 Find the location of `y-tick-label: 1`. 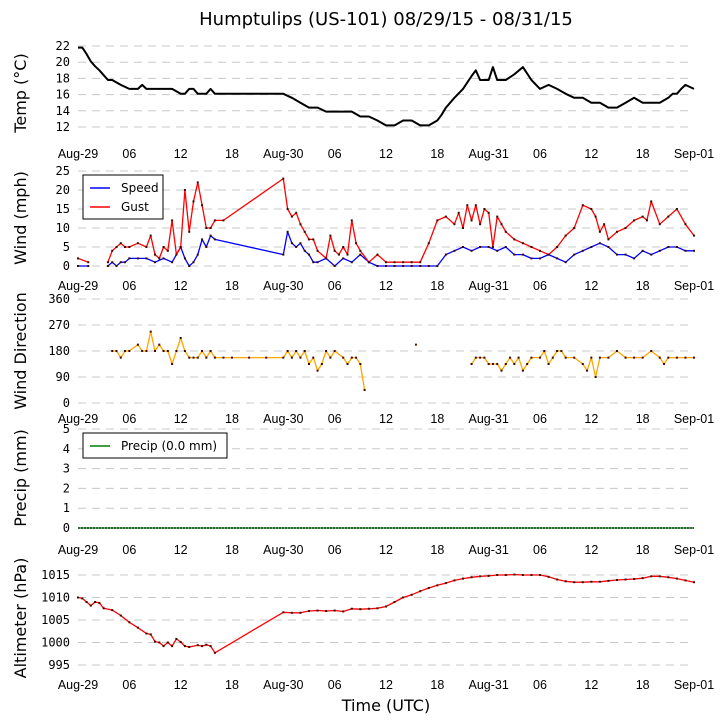

y-tick-label: 1 is located at coordinates (66, 508).